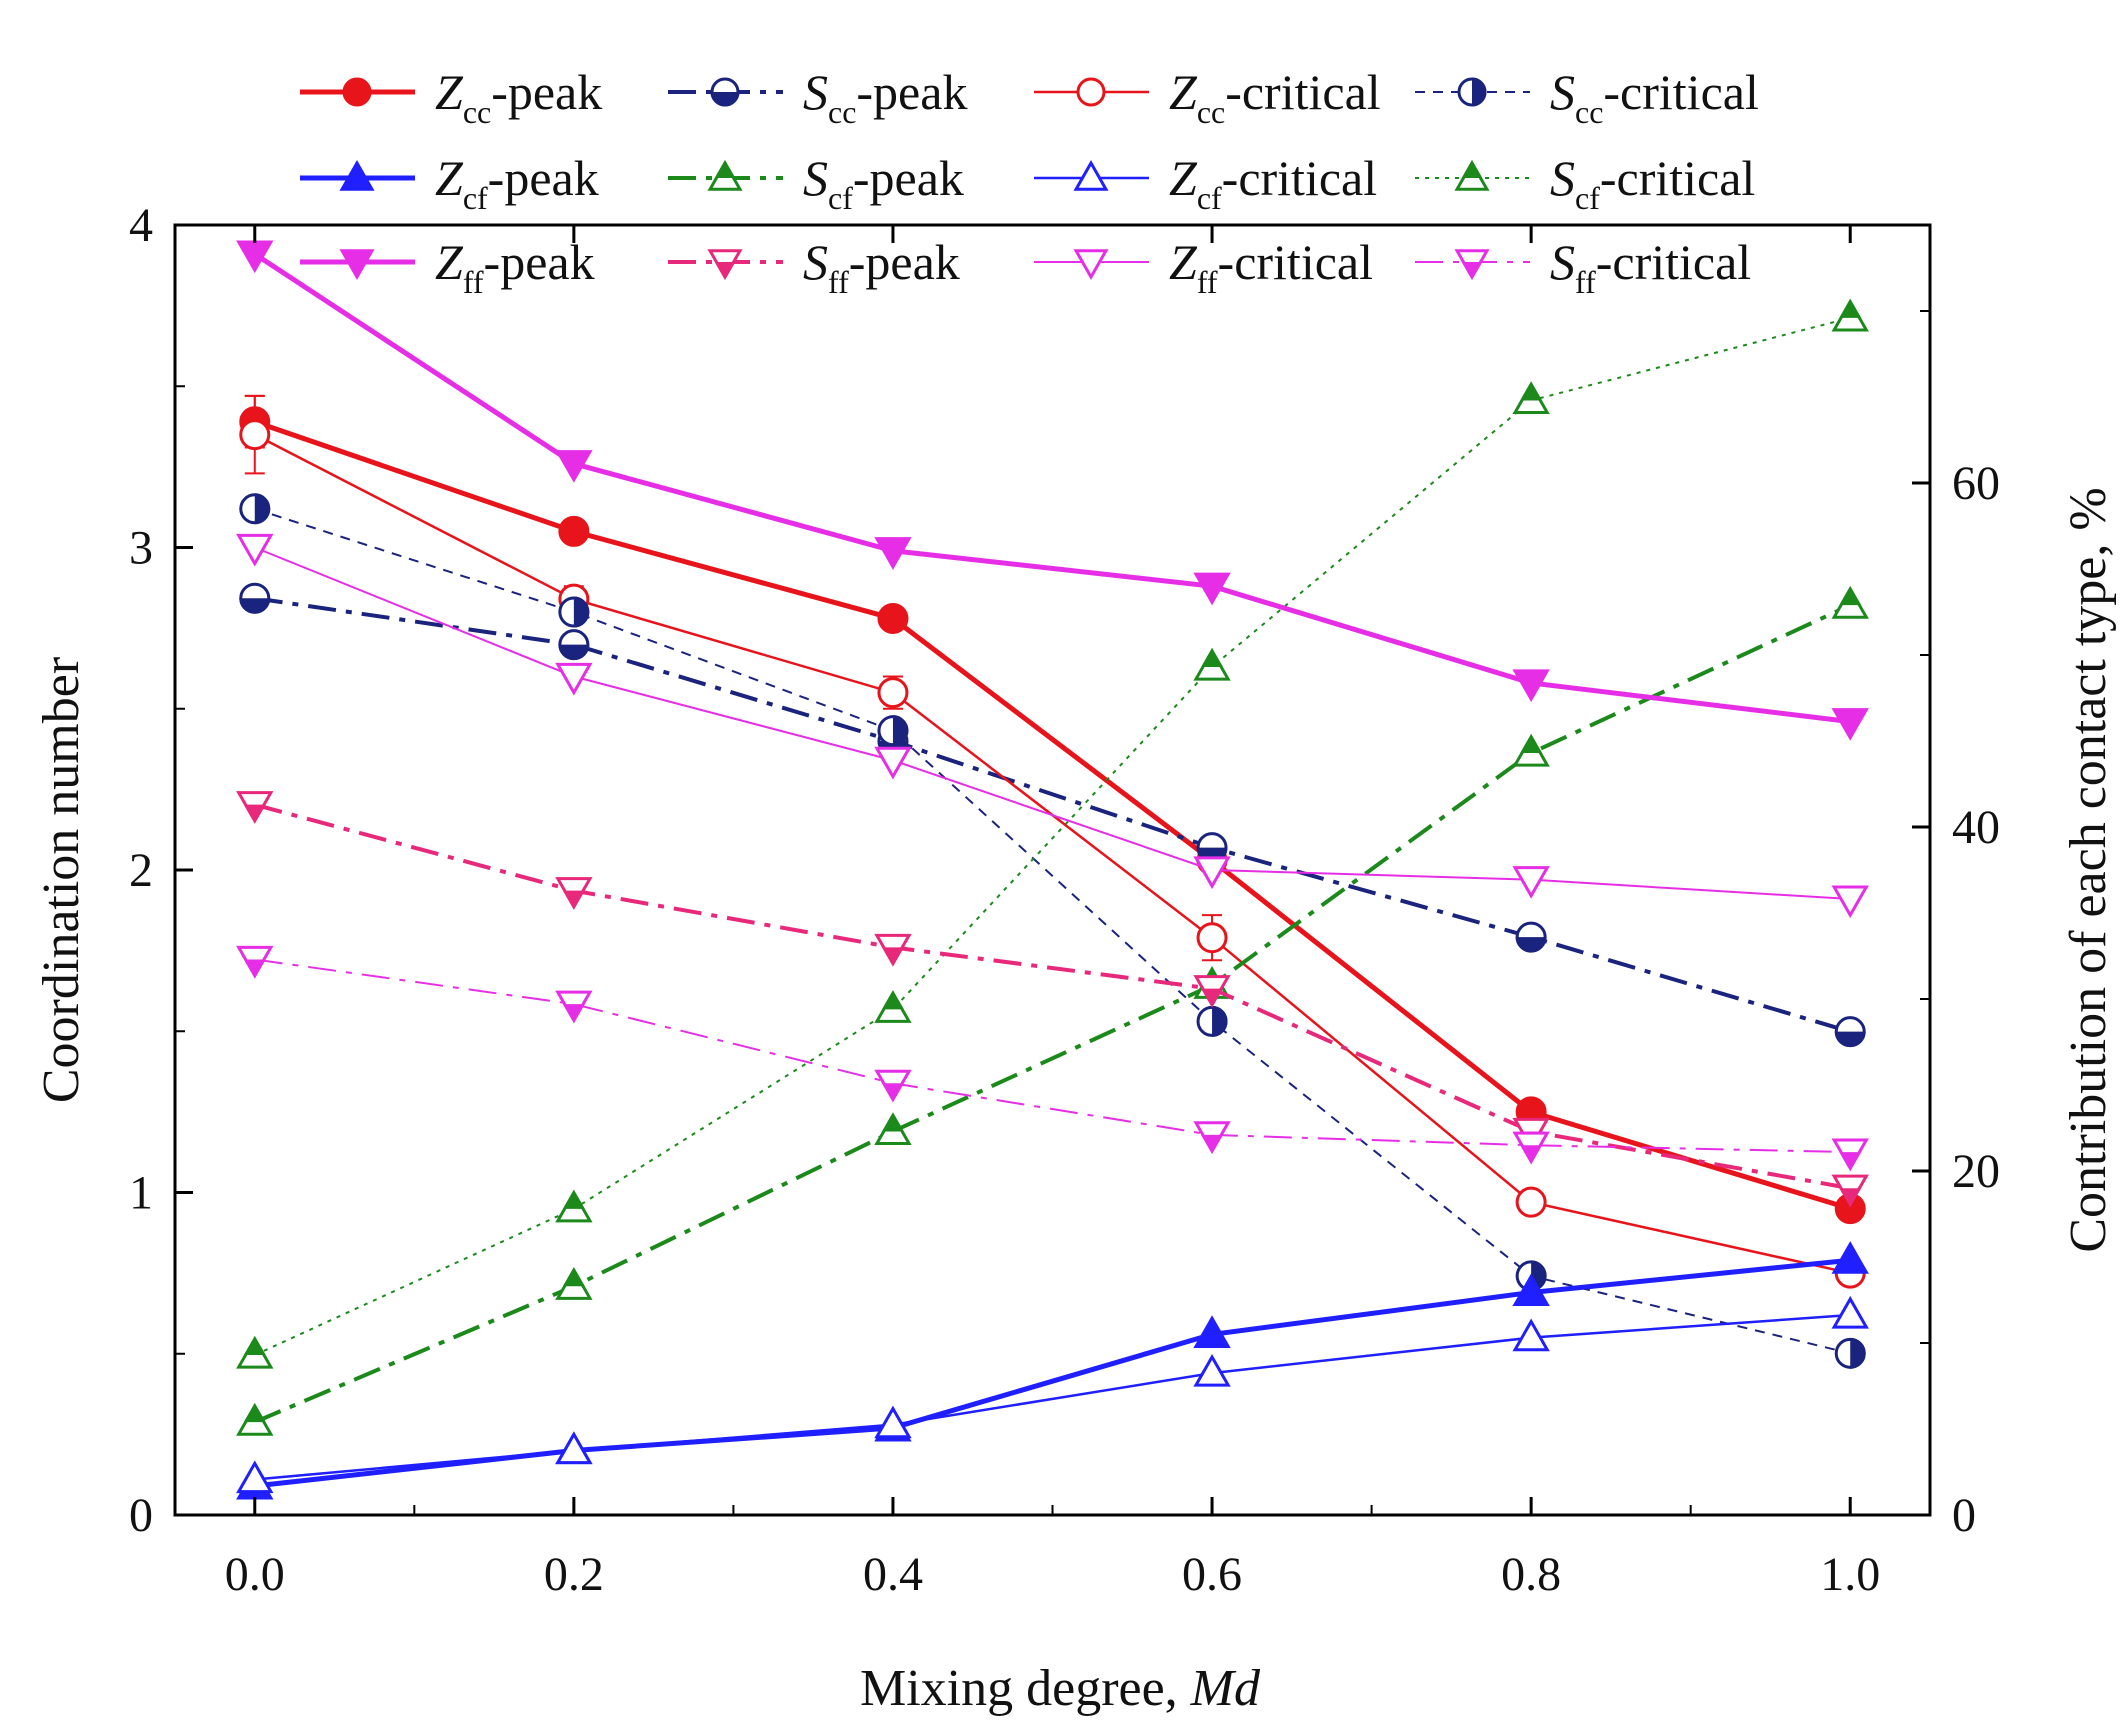 Image resolution: width=2125 pixels, height=1723 pixels. What do you see at coordinates (515, 267) in the screenshot?
I see `legend-label: Zff-peak` at bounding box center [515, 267].